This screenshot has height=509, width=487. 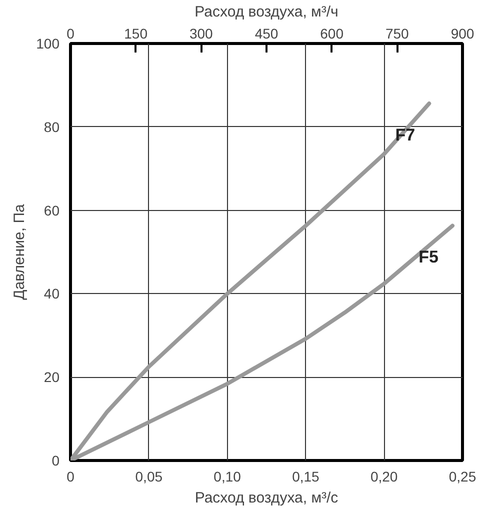 I want to click on x2-axis-title: Расход воздуха, м³/ч, so click(x=266, y=12).